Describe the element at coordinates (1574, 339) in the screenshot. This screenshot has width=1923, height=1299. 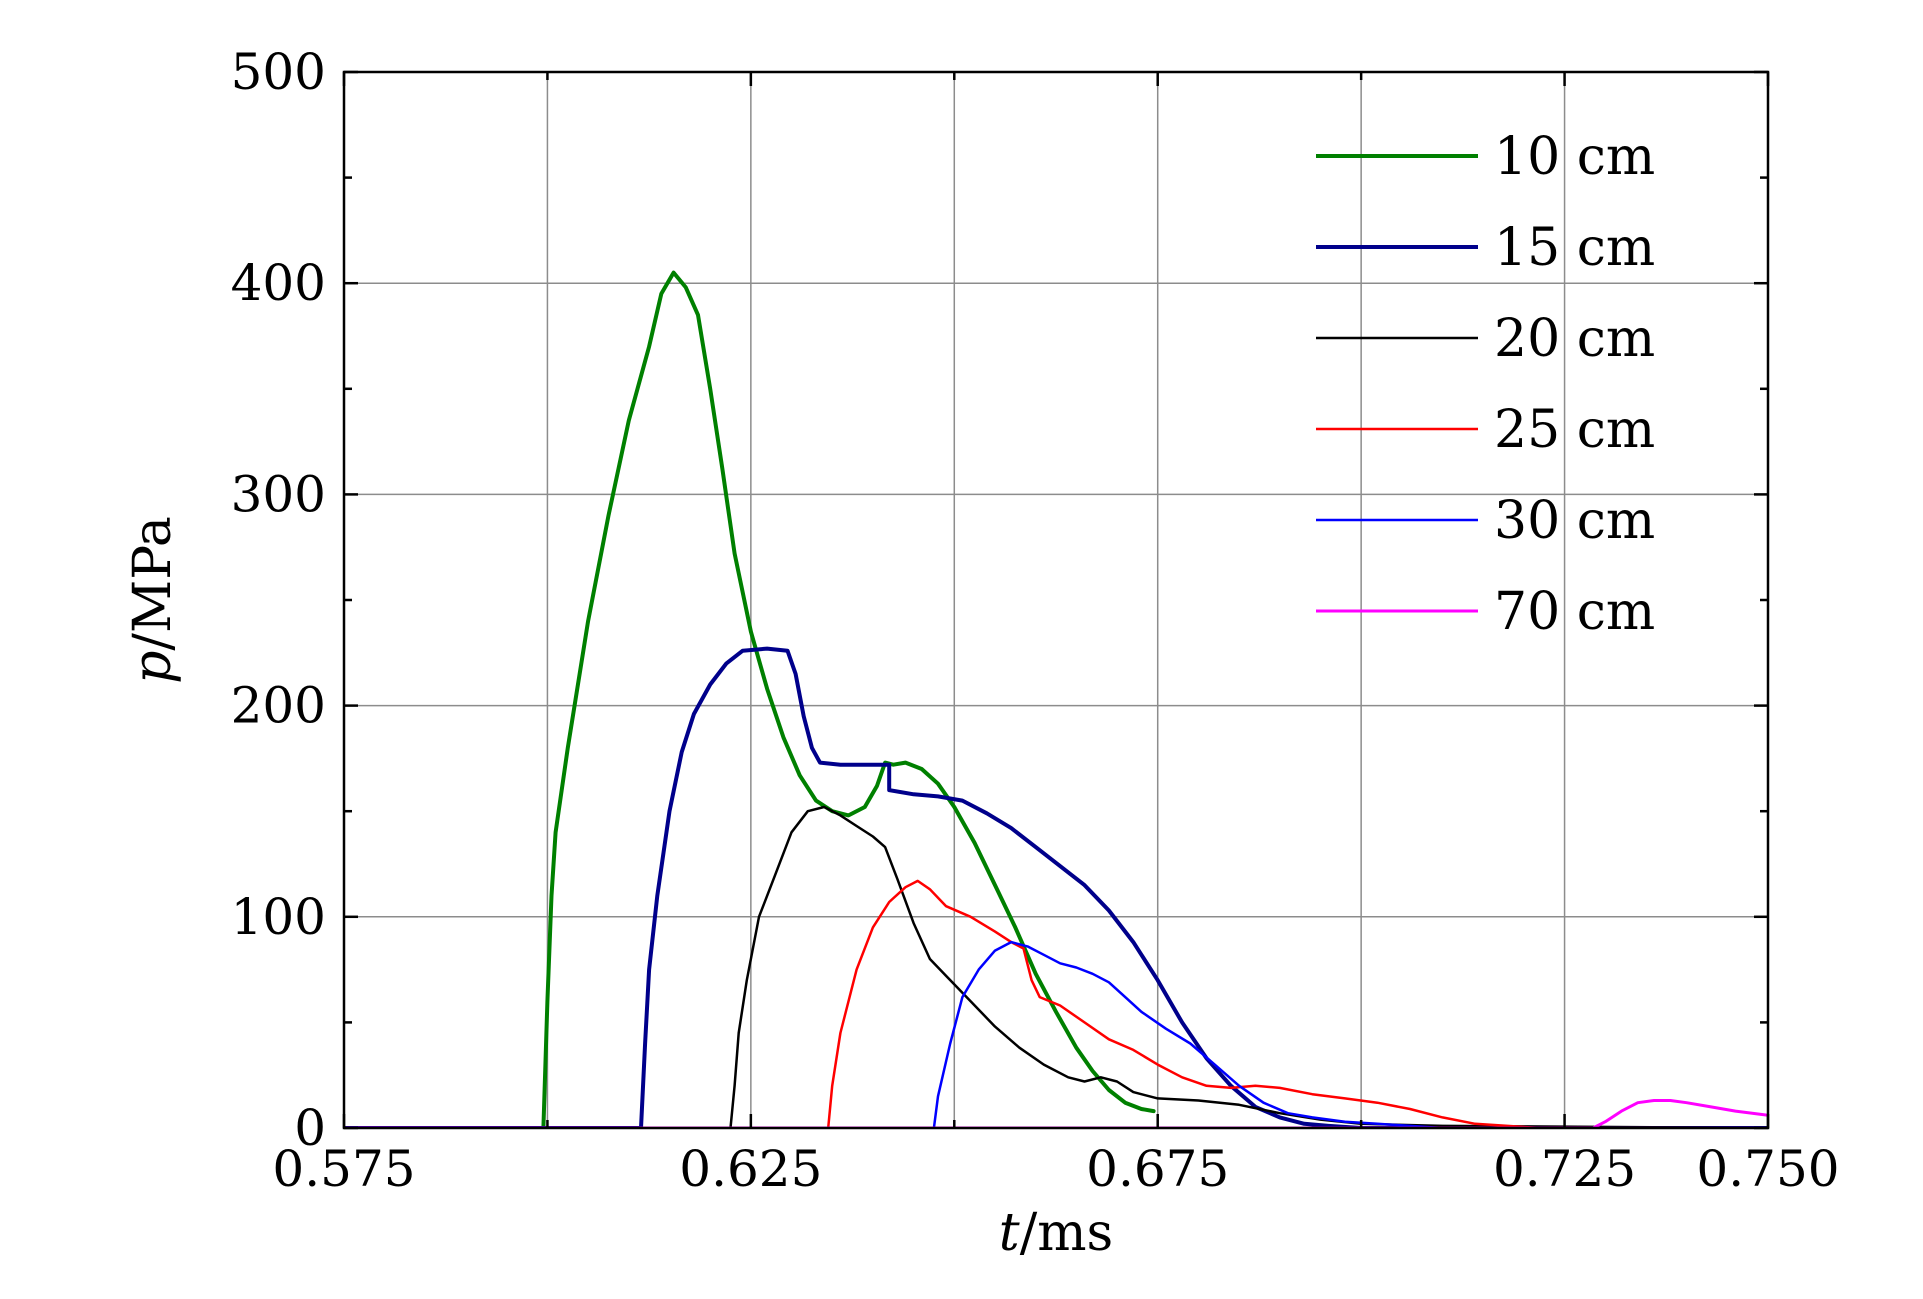
I see `legend-label-20-cm: 20 cm` at that location.